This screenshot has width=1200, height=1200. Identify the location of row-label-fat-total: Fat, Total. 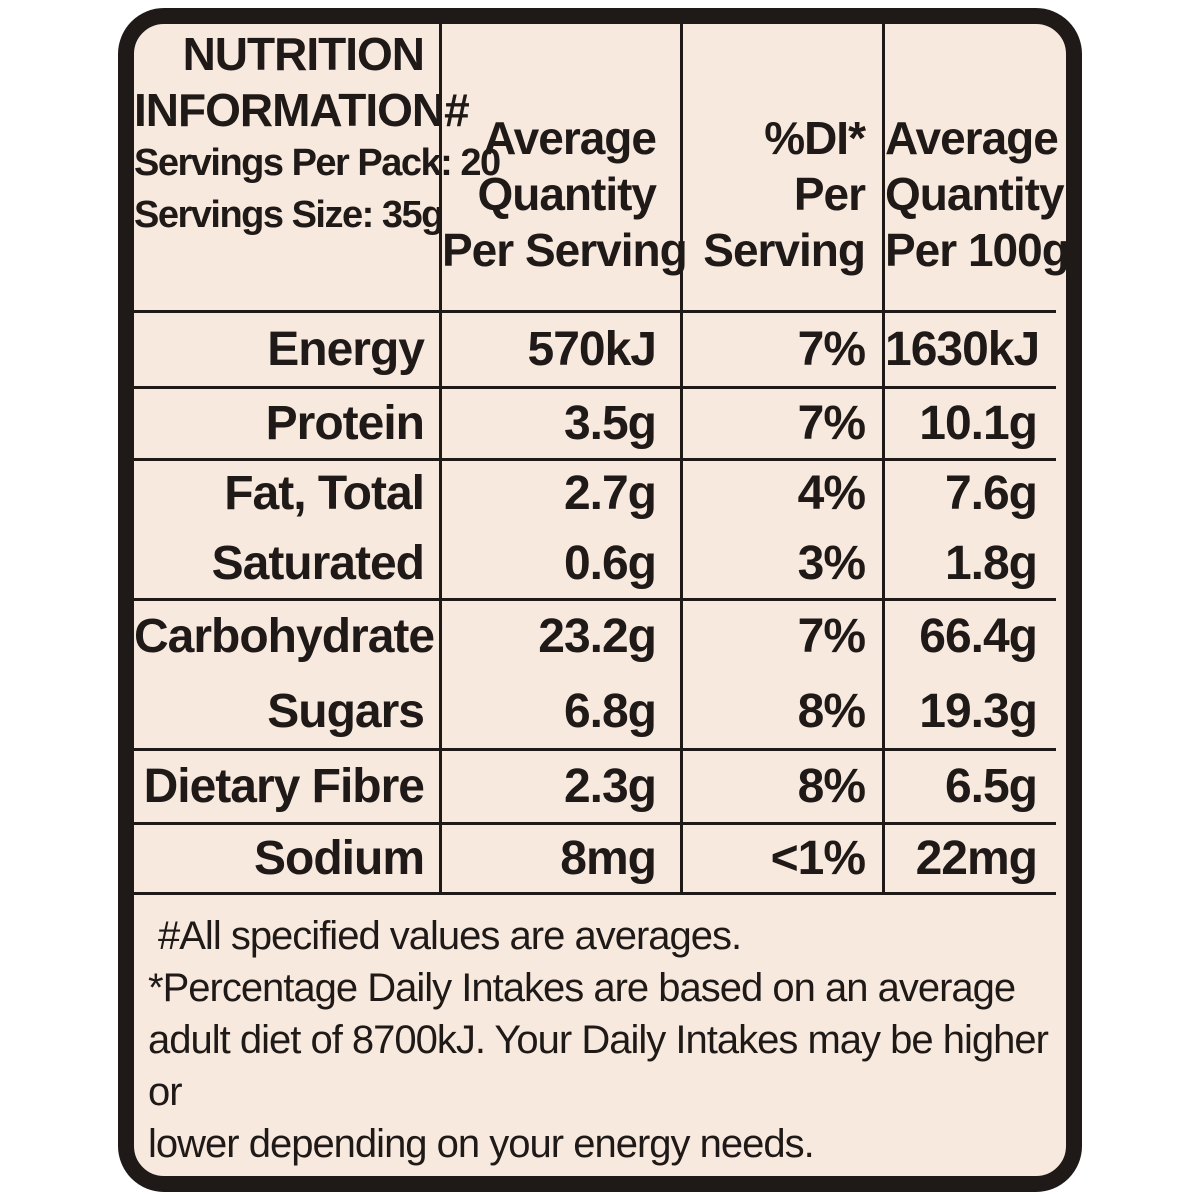
(324, 493).